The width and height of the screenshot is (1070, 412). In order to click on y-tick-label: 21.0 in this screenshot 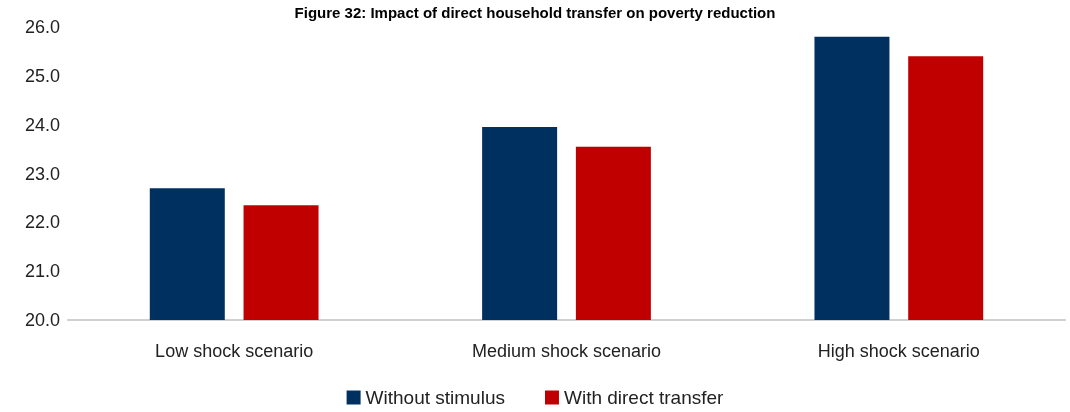, I will do `click(42, 271)`.